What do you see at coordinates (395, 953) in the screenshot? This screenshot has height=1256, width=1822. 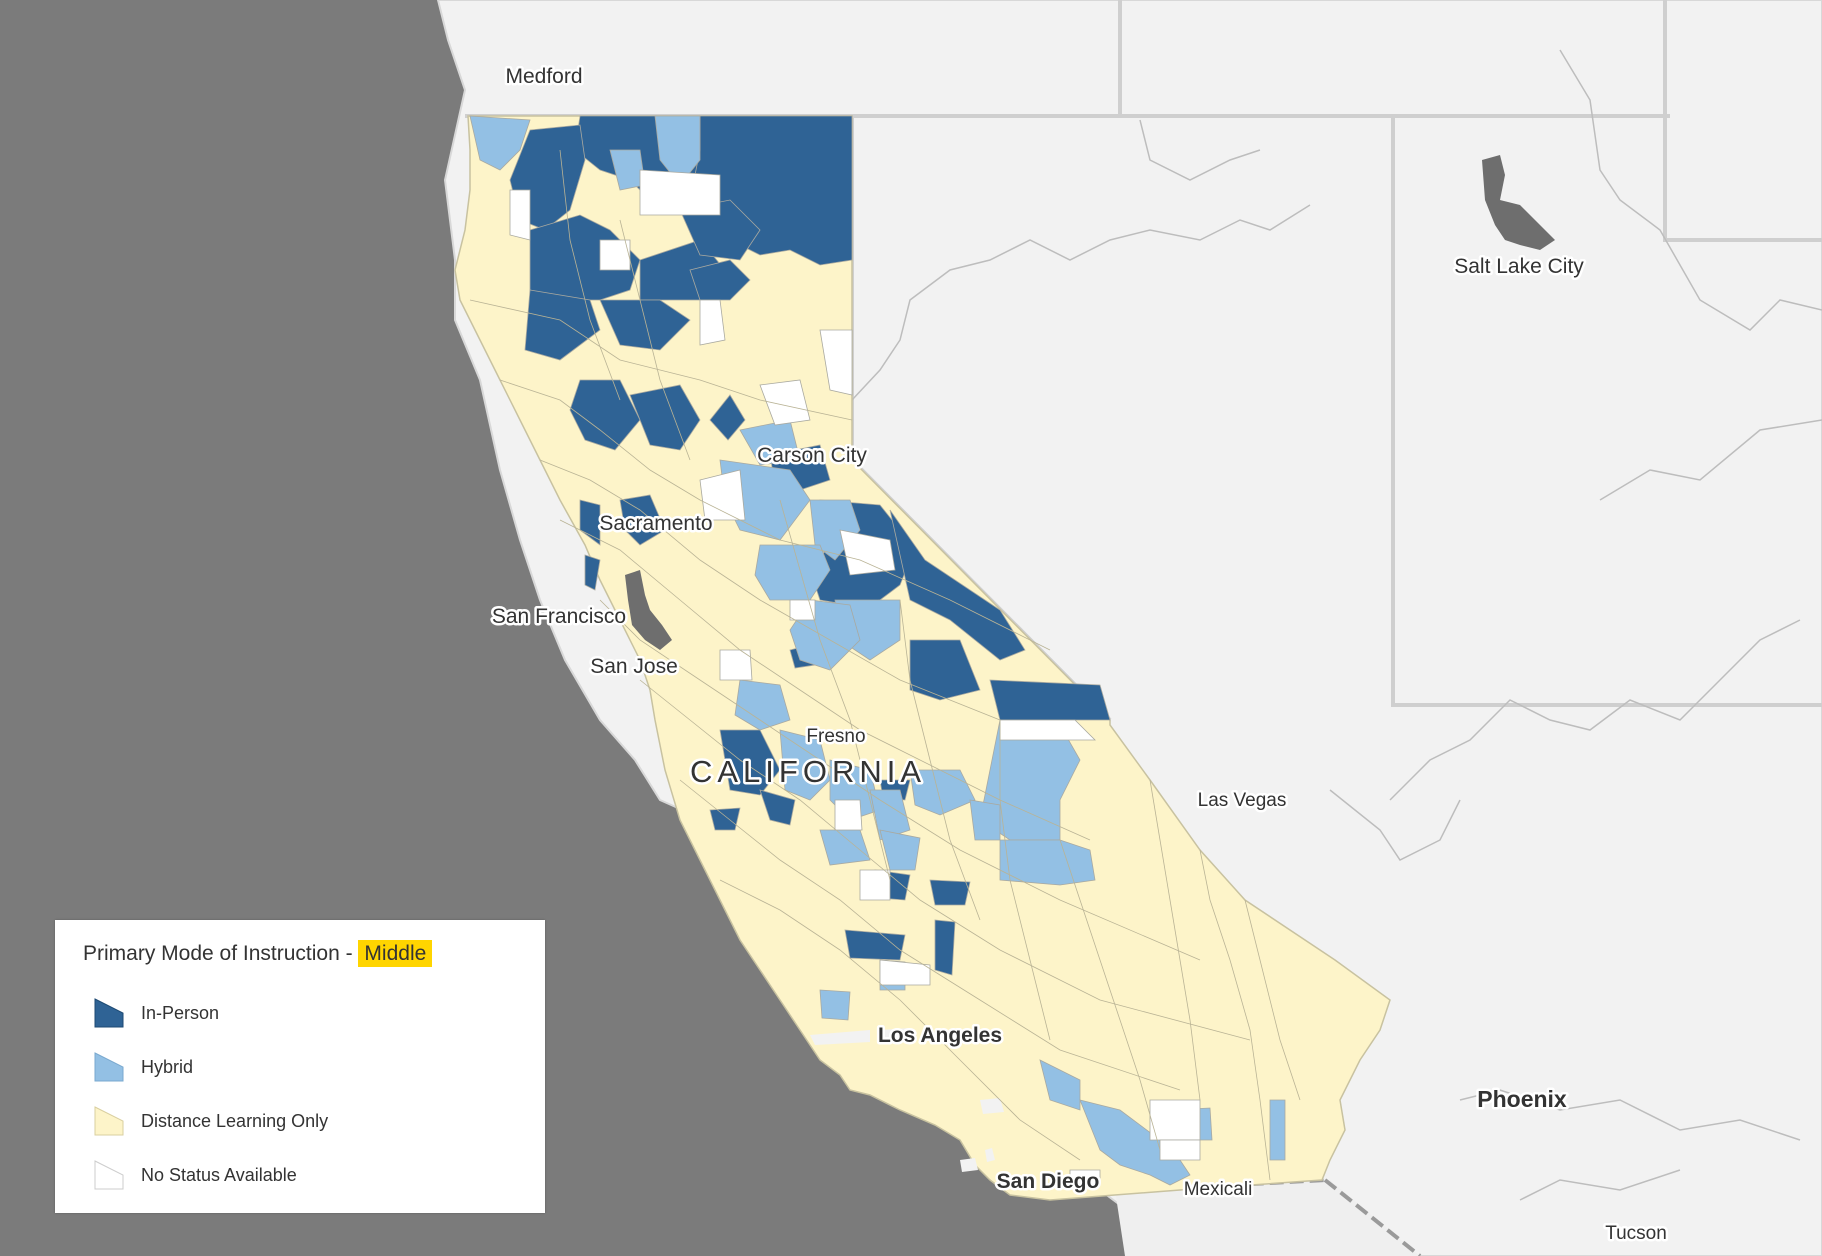 I see `legend-title-highlight: Middle` at bounding box center [395, 953].